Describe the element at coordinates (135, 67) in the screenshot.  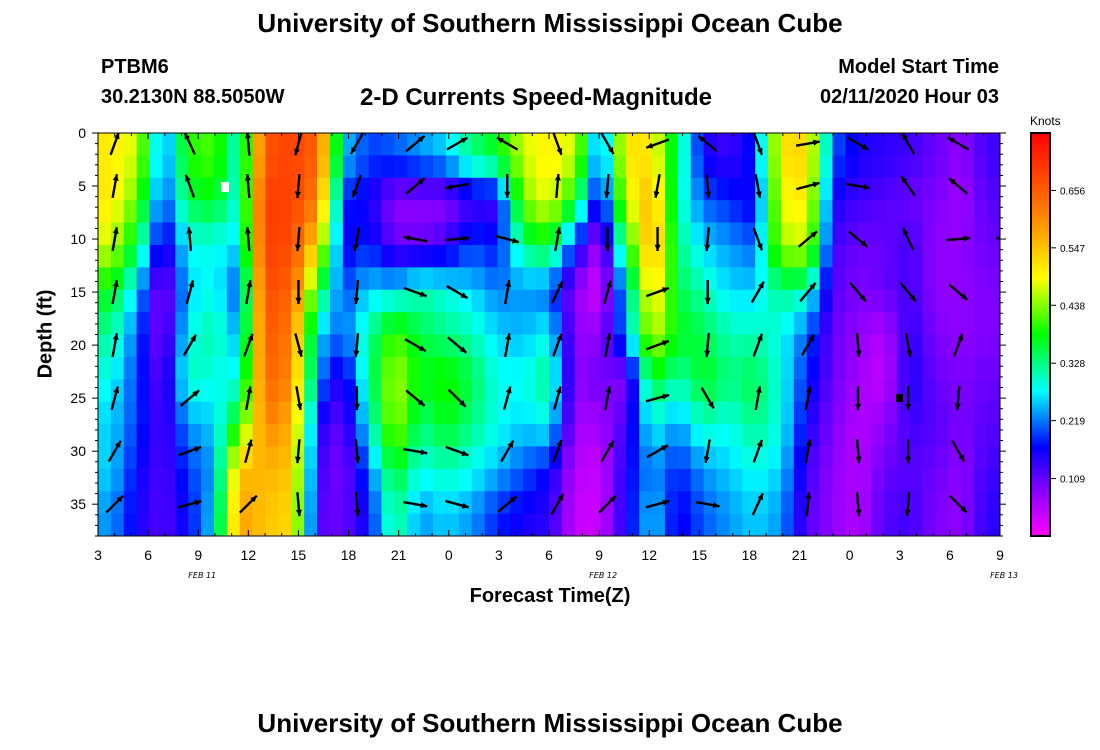
I see `station-id: PTBM6` at that location.